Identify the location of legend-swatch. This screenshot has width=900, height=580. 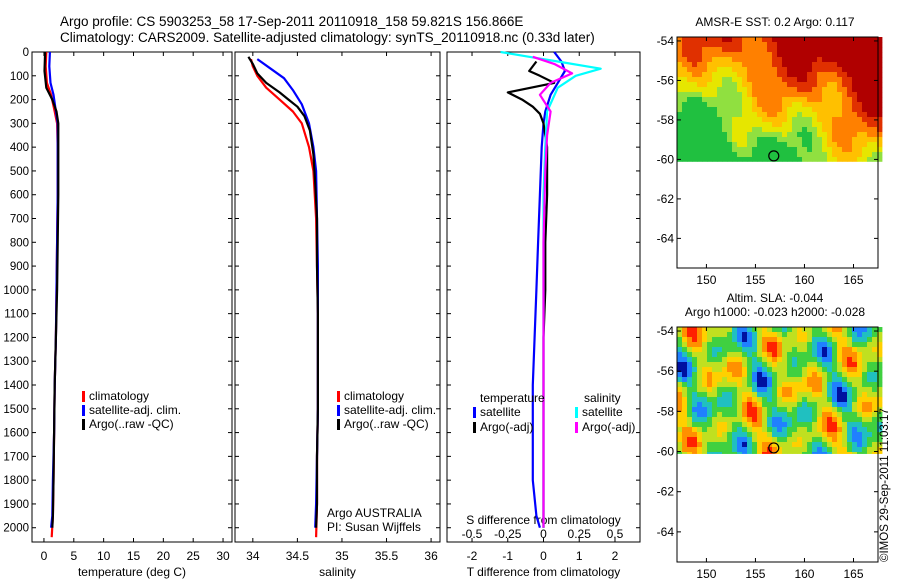
(576, 412).